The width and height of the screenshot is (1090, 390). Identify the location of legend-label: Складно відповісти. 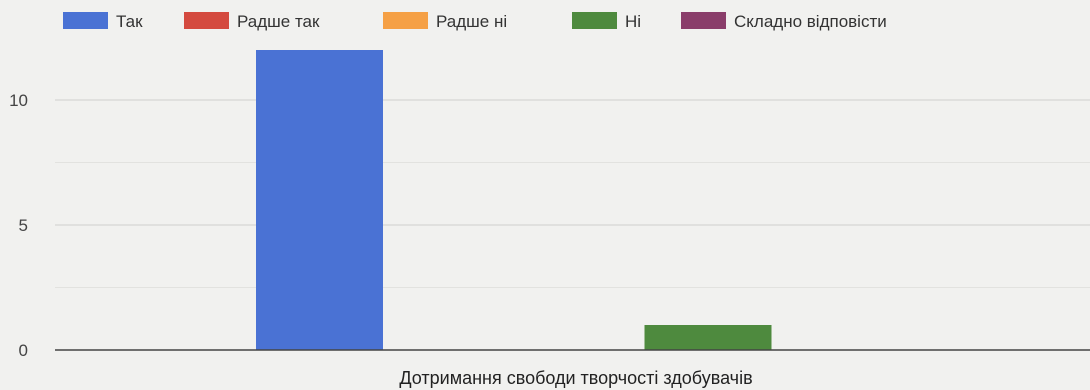
(810, 21).